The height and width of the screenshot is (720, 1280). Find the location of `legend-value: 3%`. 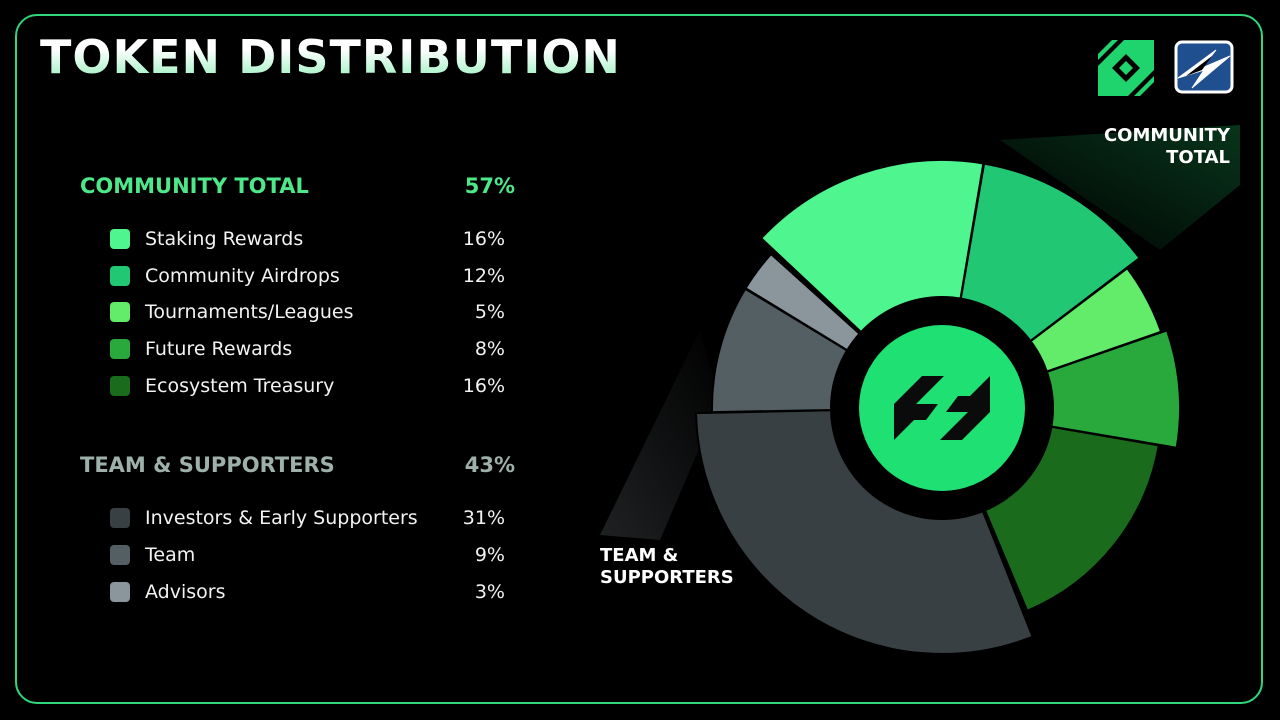

legend-value: 3% is located at coordinates (489, 592).